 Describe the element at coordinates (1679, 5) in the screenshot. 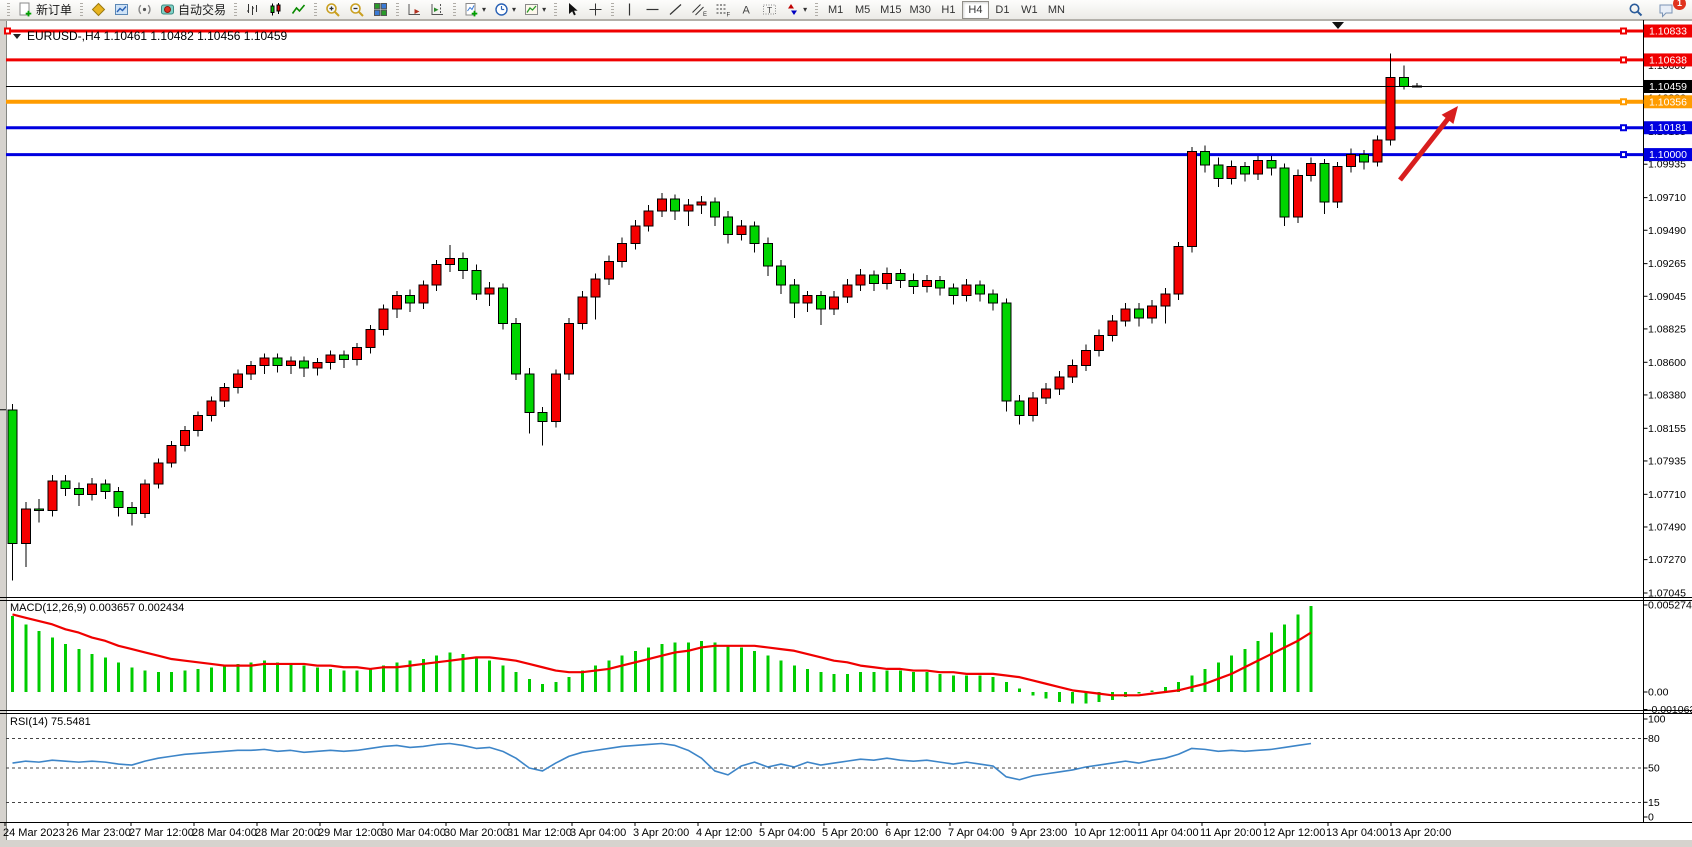

I see `notification-badge: 1` at that location.